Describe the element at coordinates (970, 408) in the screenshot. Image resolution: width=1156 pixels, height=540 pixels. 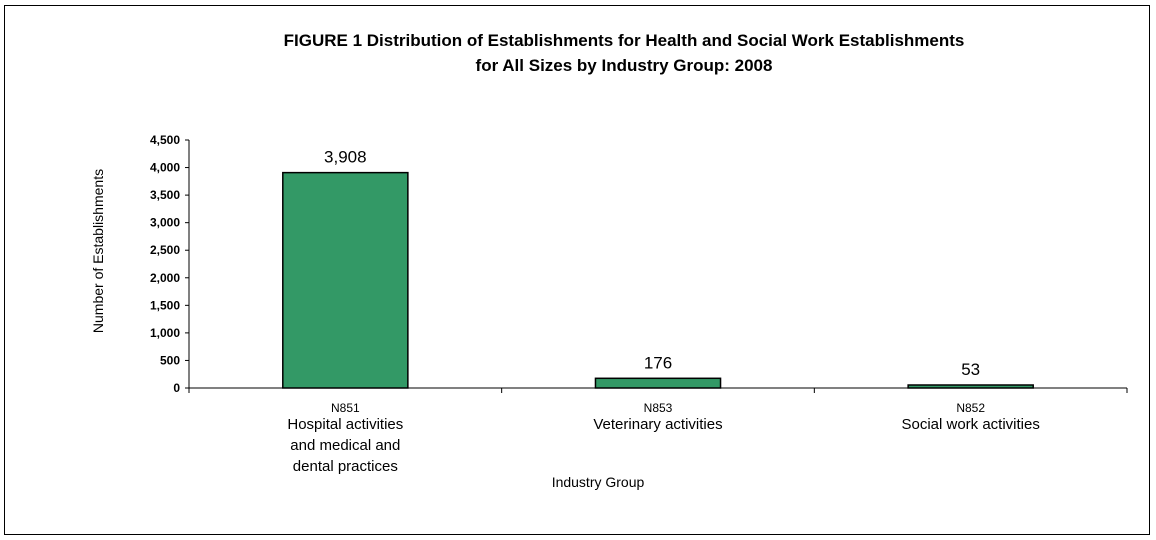
I see `x-category-code: N852` at that location.